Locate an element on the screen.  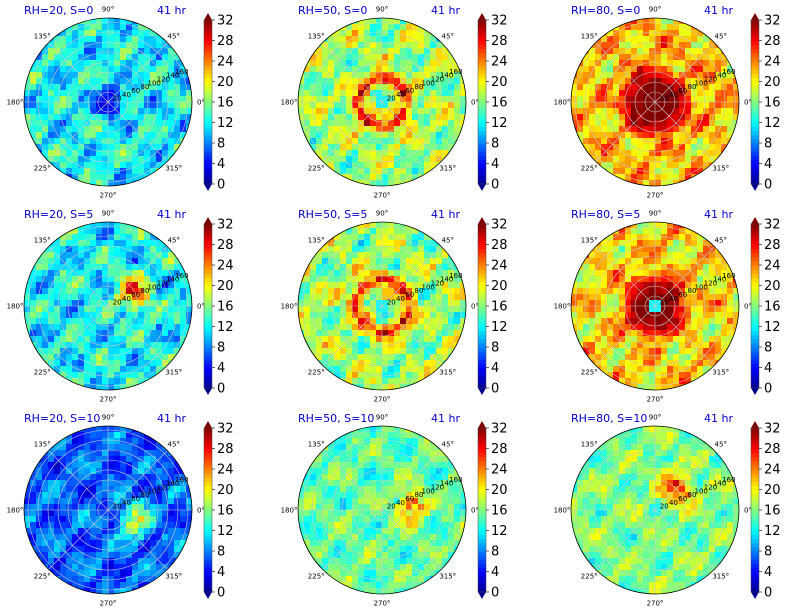
colorbar-extend-max is located at coordinates (482, 220).